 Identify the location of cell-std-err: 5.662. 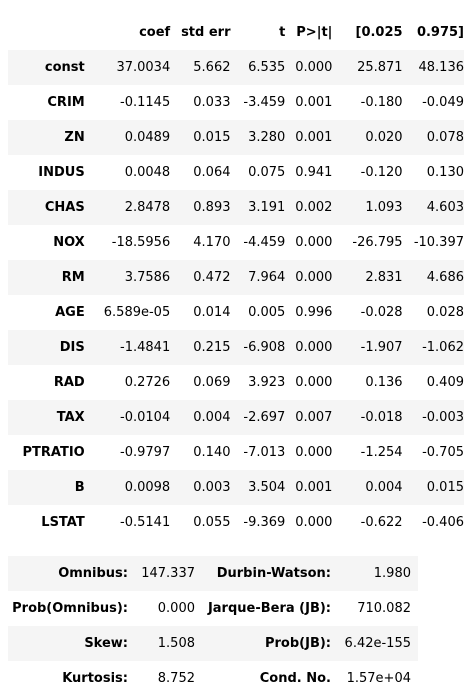
(212, 67).